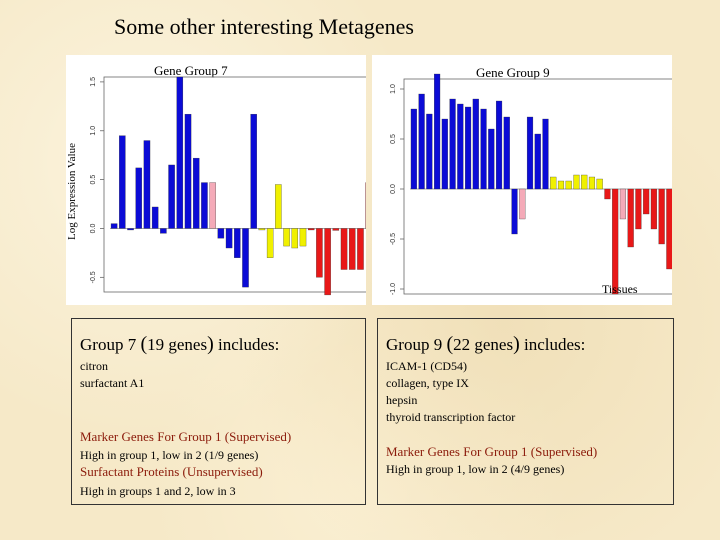 This screenshot has width=720, height=540. Describe the element at coordinates (416, 344) in the screenshot. I see `heading-prefix: Group 9` at that location.